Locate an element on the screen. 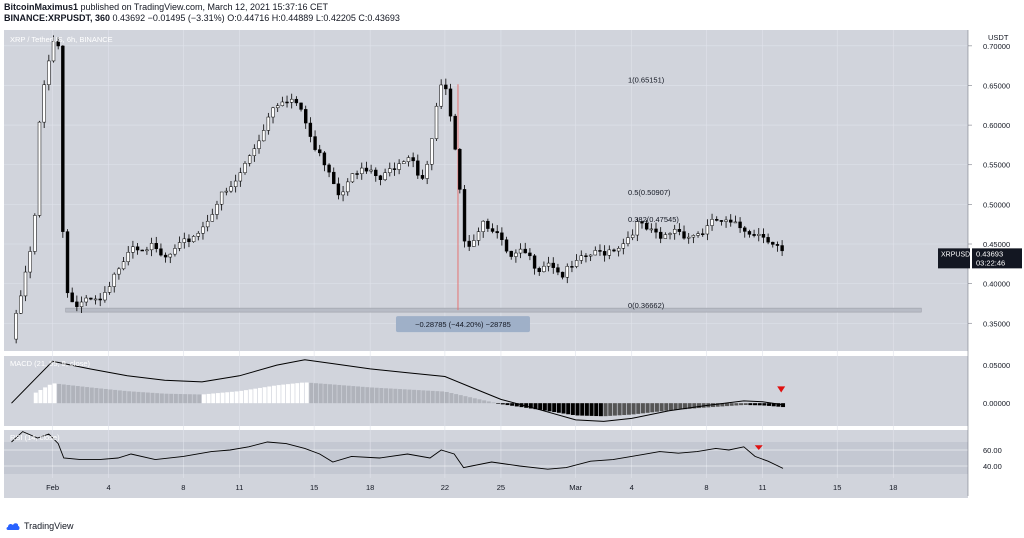 Image resolution: width=1024 pixels, height=538 pixels. price-tick-label: 0.45000 is located at coordinates (996, 244).